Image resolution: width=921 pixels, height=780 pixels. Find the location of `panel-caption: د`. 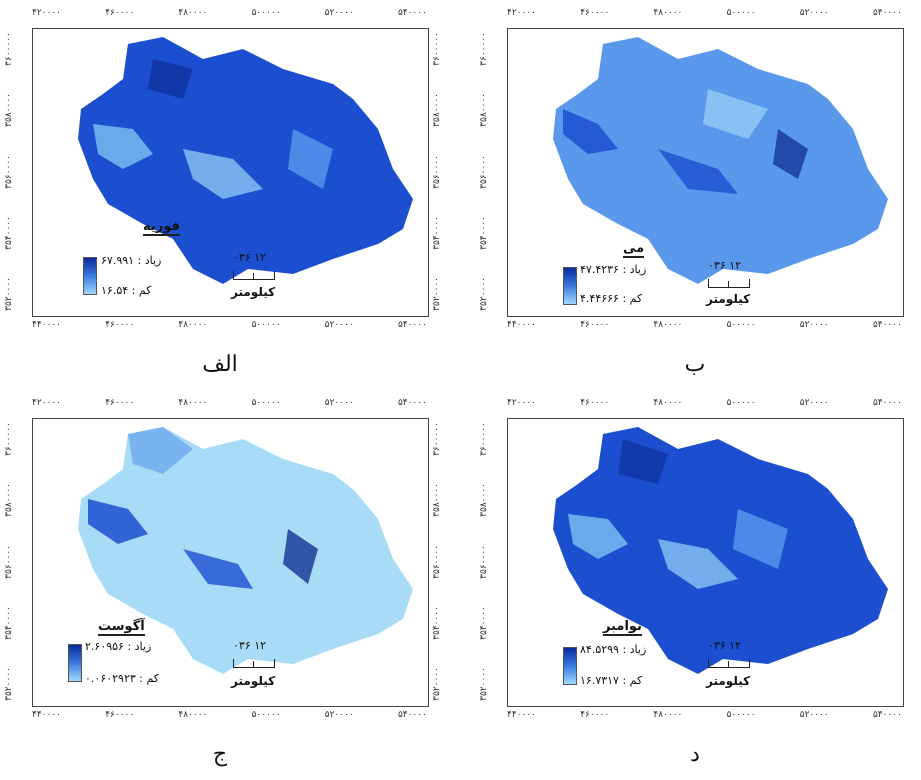

panel-caption: د is located at coordinates (695, 754).